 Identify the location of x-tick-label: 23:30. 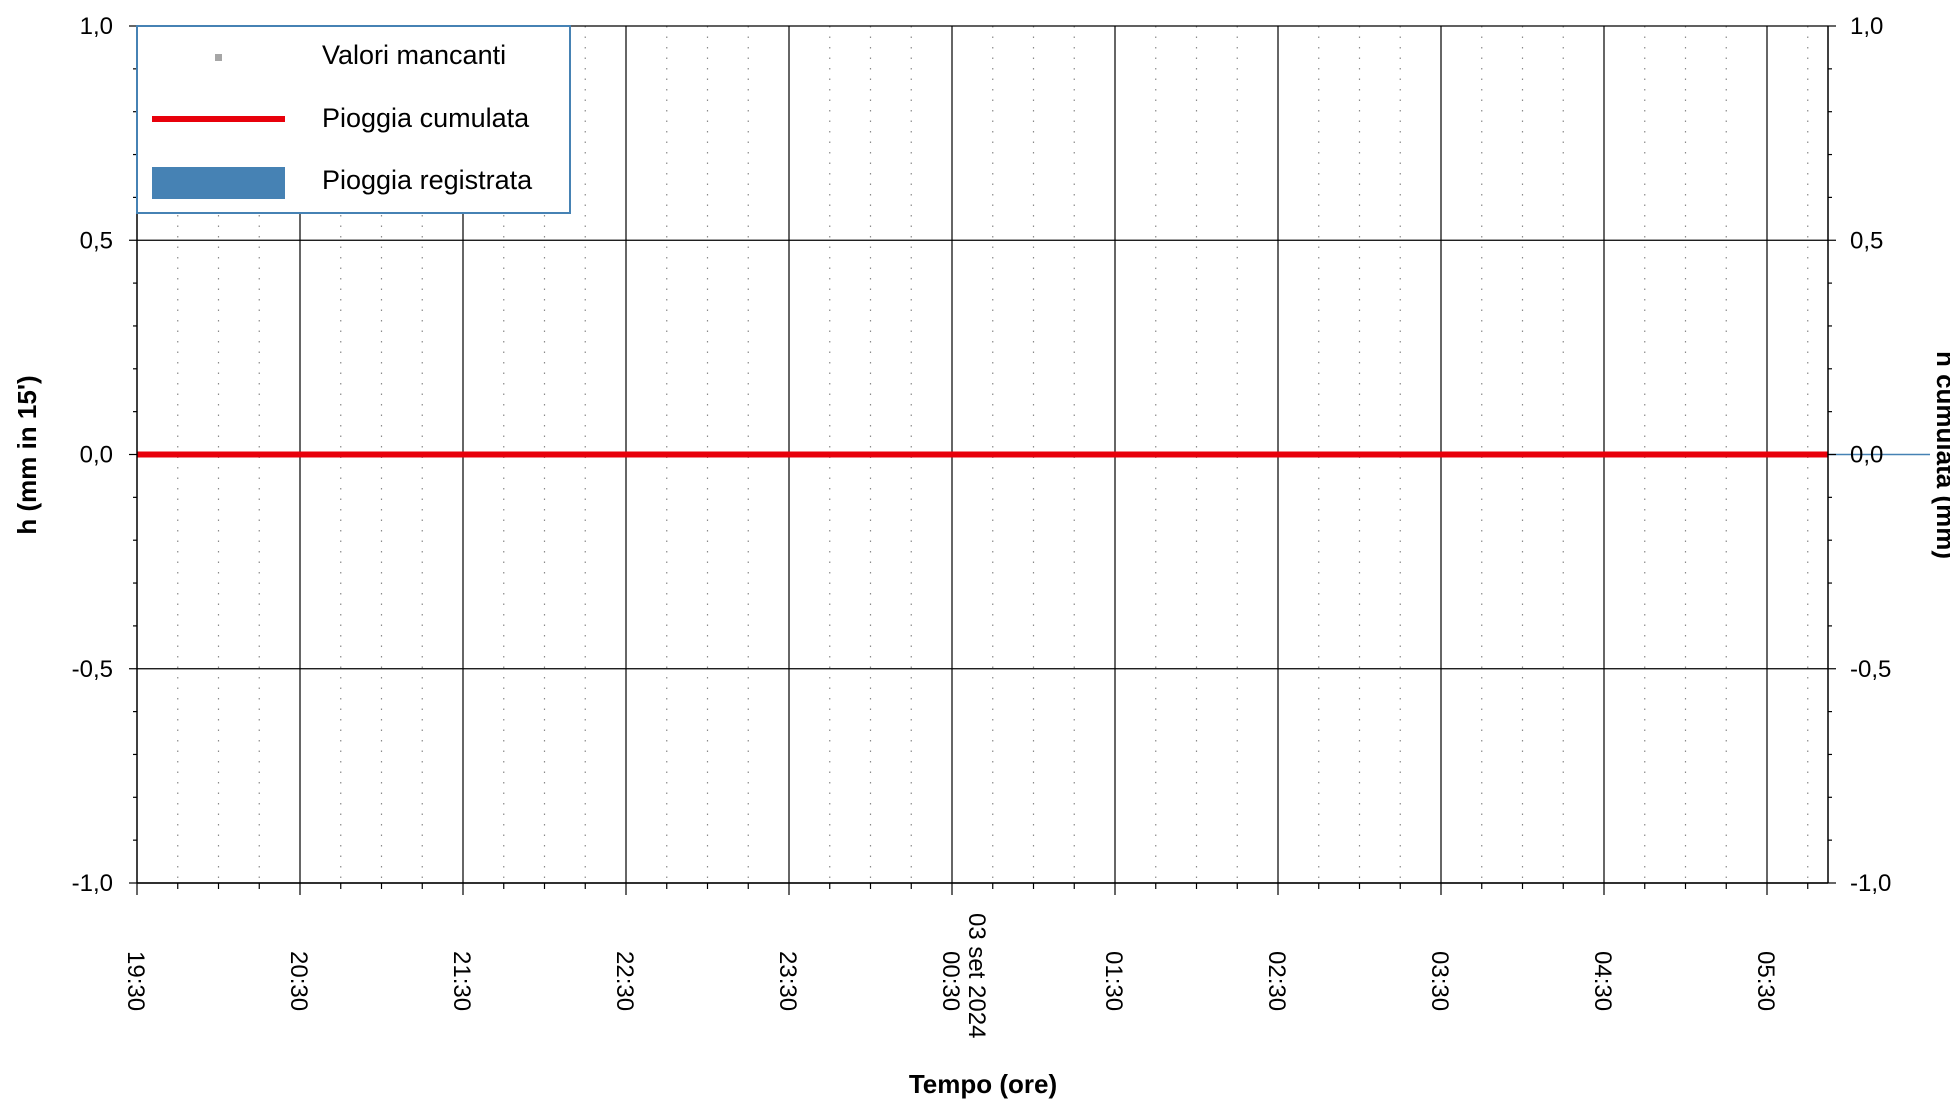
(787, 981).